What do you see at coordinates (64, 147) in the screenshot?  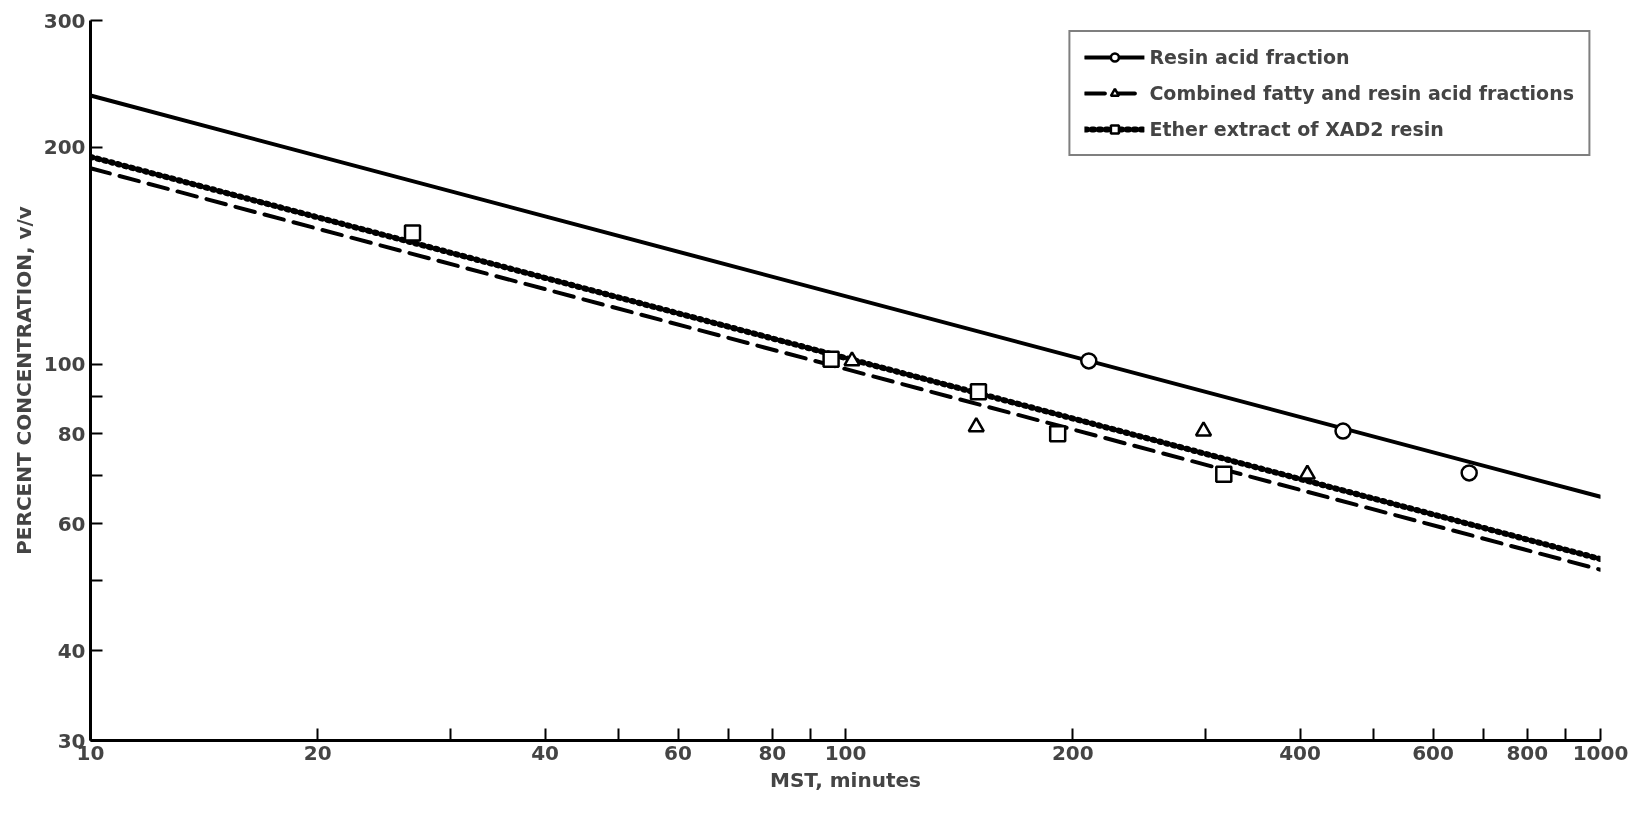 I see `y-tick-label: 200` at bounding box center [64, 147].